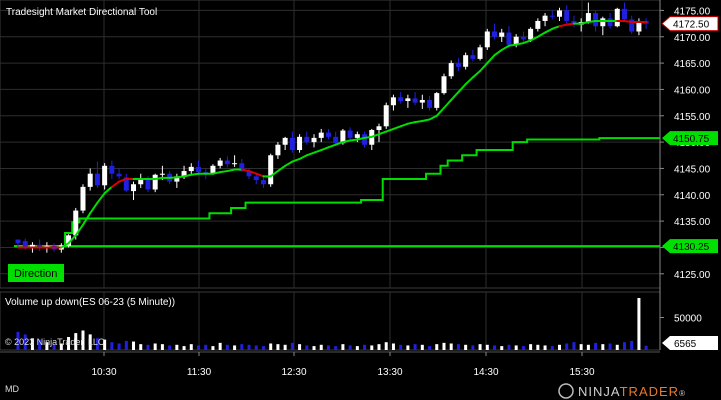 The width and height of the screenshot is (721, 400). Describe the element at coordinates (55, 342) in the screenshot. I see `copyright-text: © 2023 NinjaTrader, LLC` at that location.